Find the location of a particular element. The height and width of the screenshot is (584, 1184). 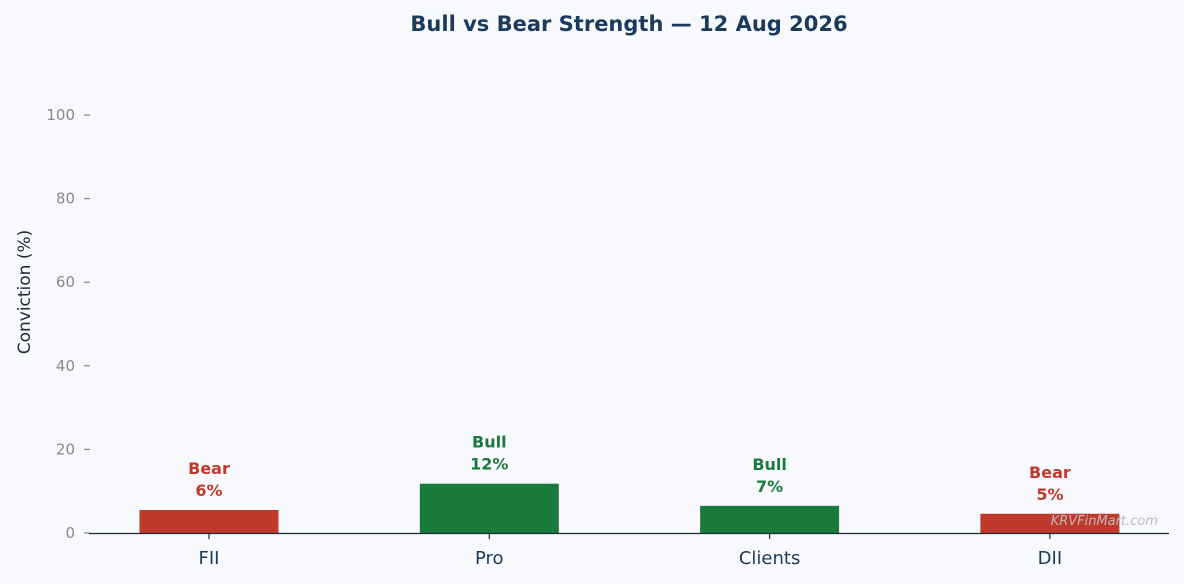

value-label: 5% is located at coordinates (1049, 494).